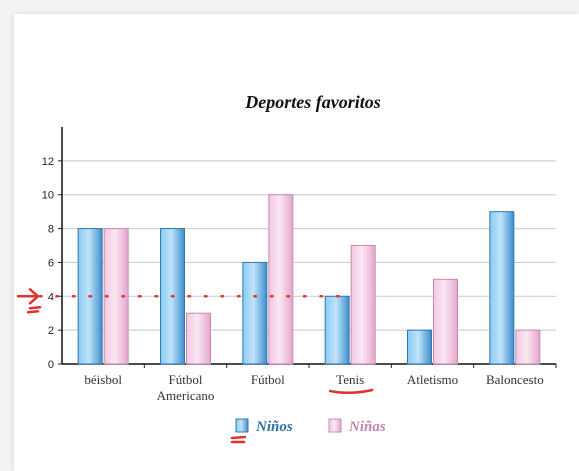 Image resolution: width=579 pixels, height=471 pixels. I want to click on legend-underline-annotation, so click(238, 439).